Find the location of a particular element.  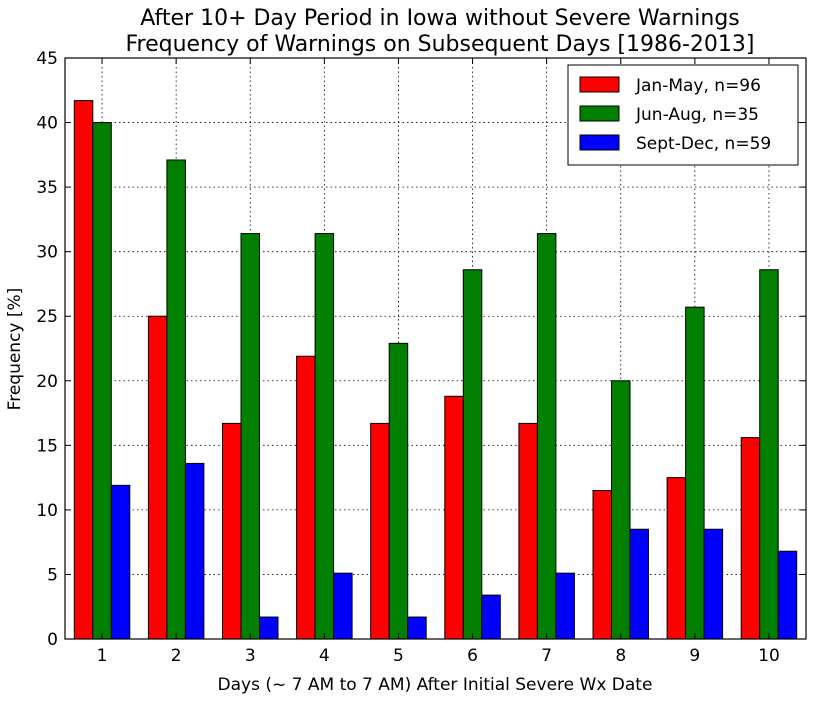

x-tick-label: 3 is located at coordinates (250, 656).